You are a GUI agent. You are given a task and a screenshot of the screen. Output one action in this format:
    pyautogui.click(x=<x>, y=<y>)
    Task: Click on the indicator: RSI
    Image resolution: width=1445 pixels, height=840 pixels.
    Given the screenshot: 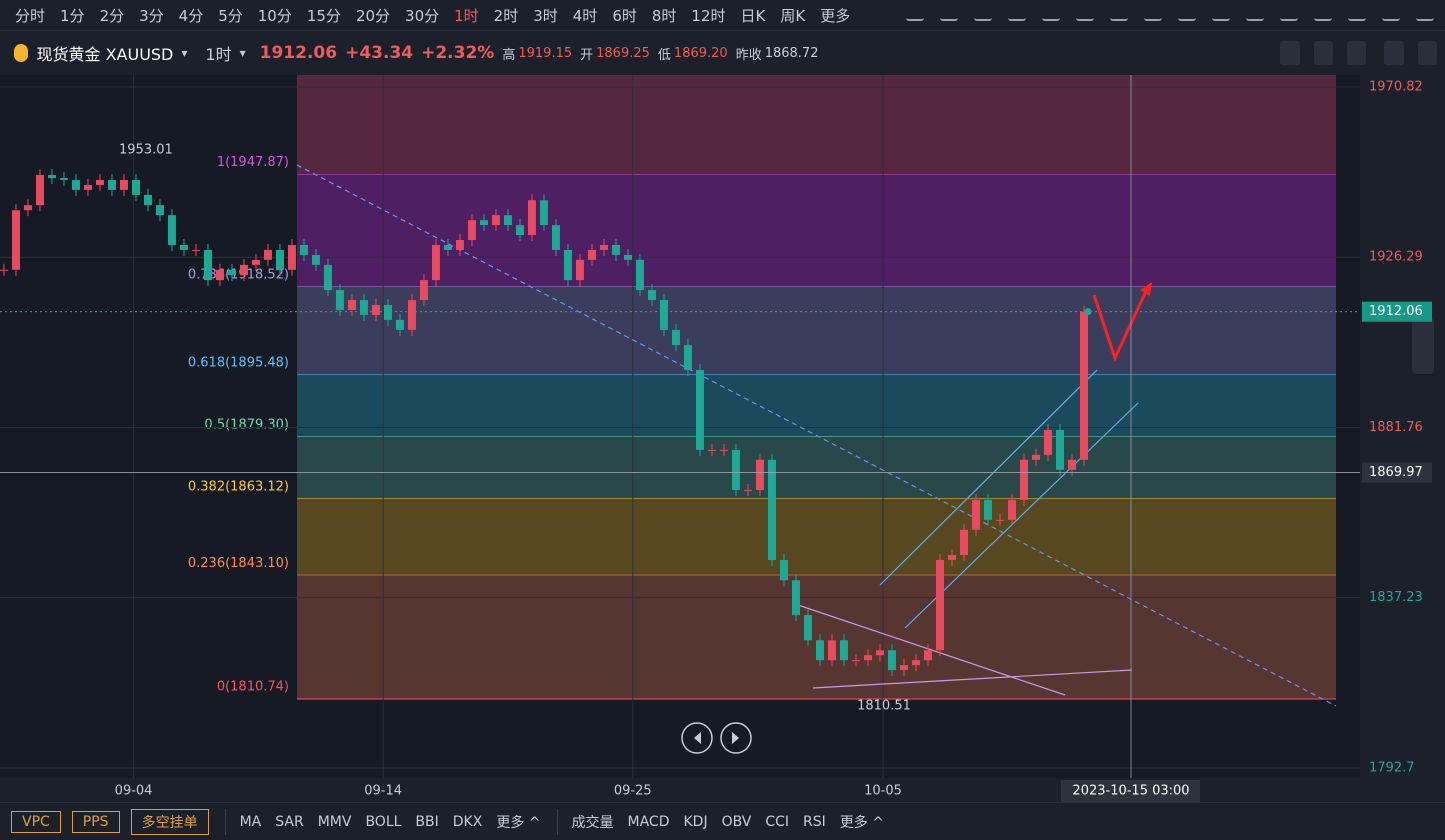 What is the action you would take?
    pyautogui.click(x=814, y=822)
    